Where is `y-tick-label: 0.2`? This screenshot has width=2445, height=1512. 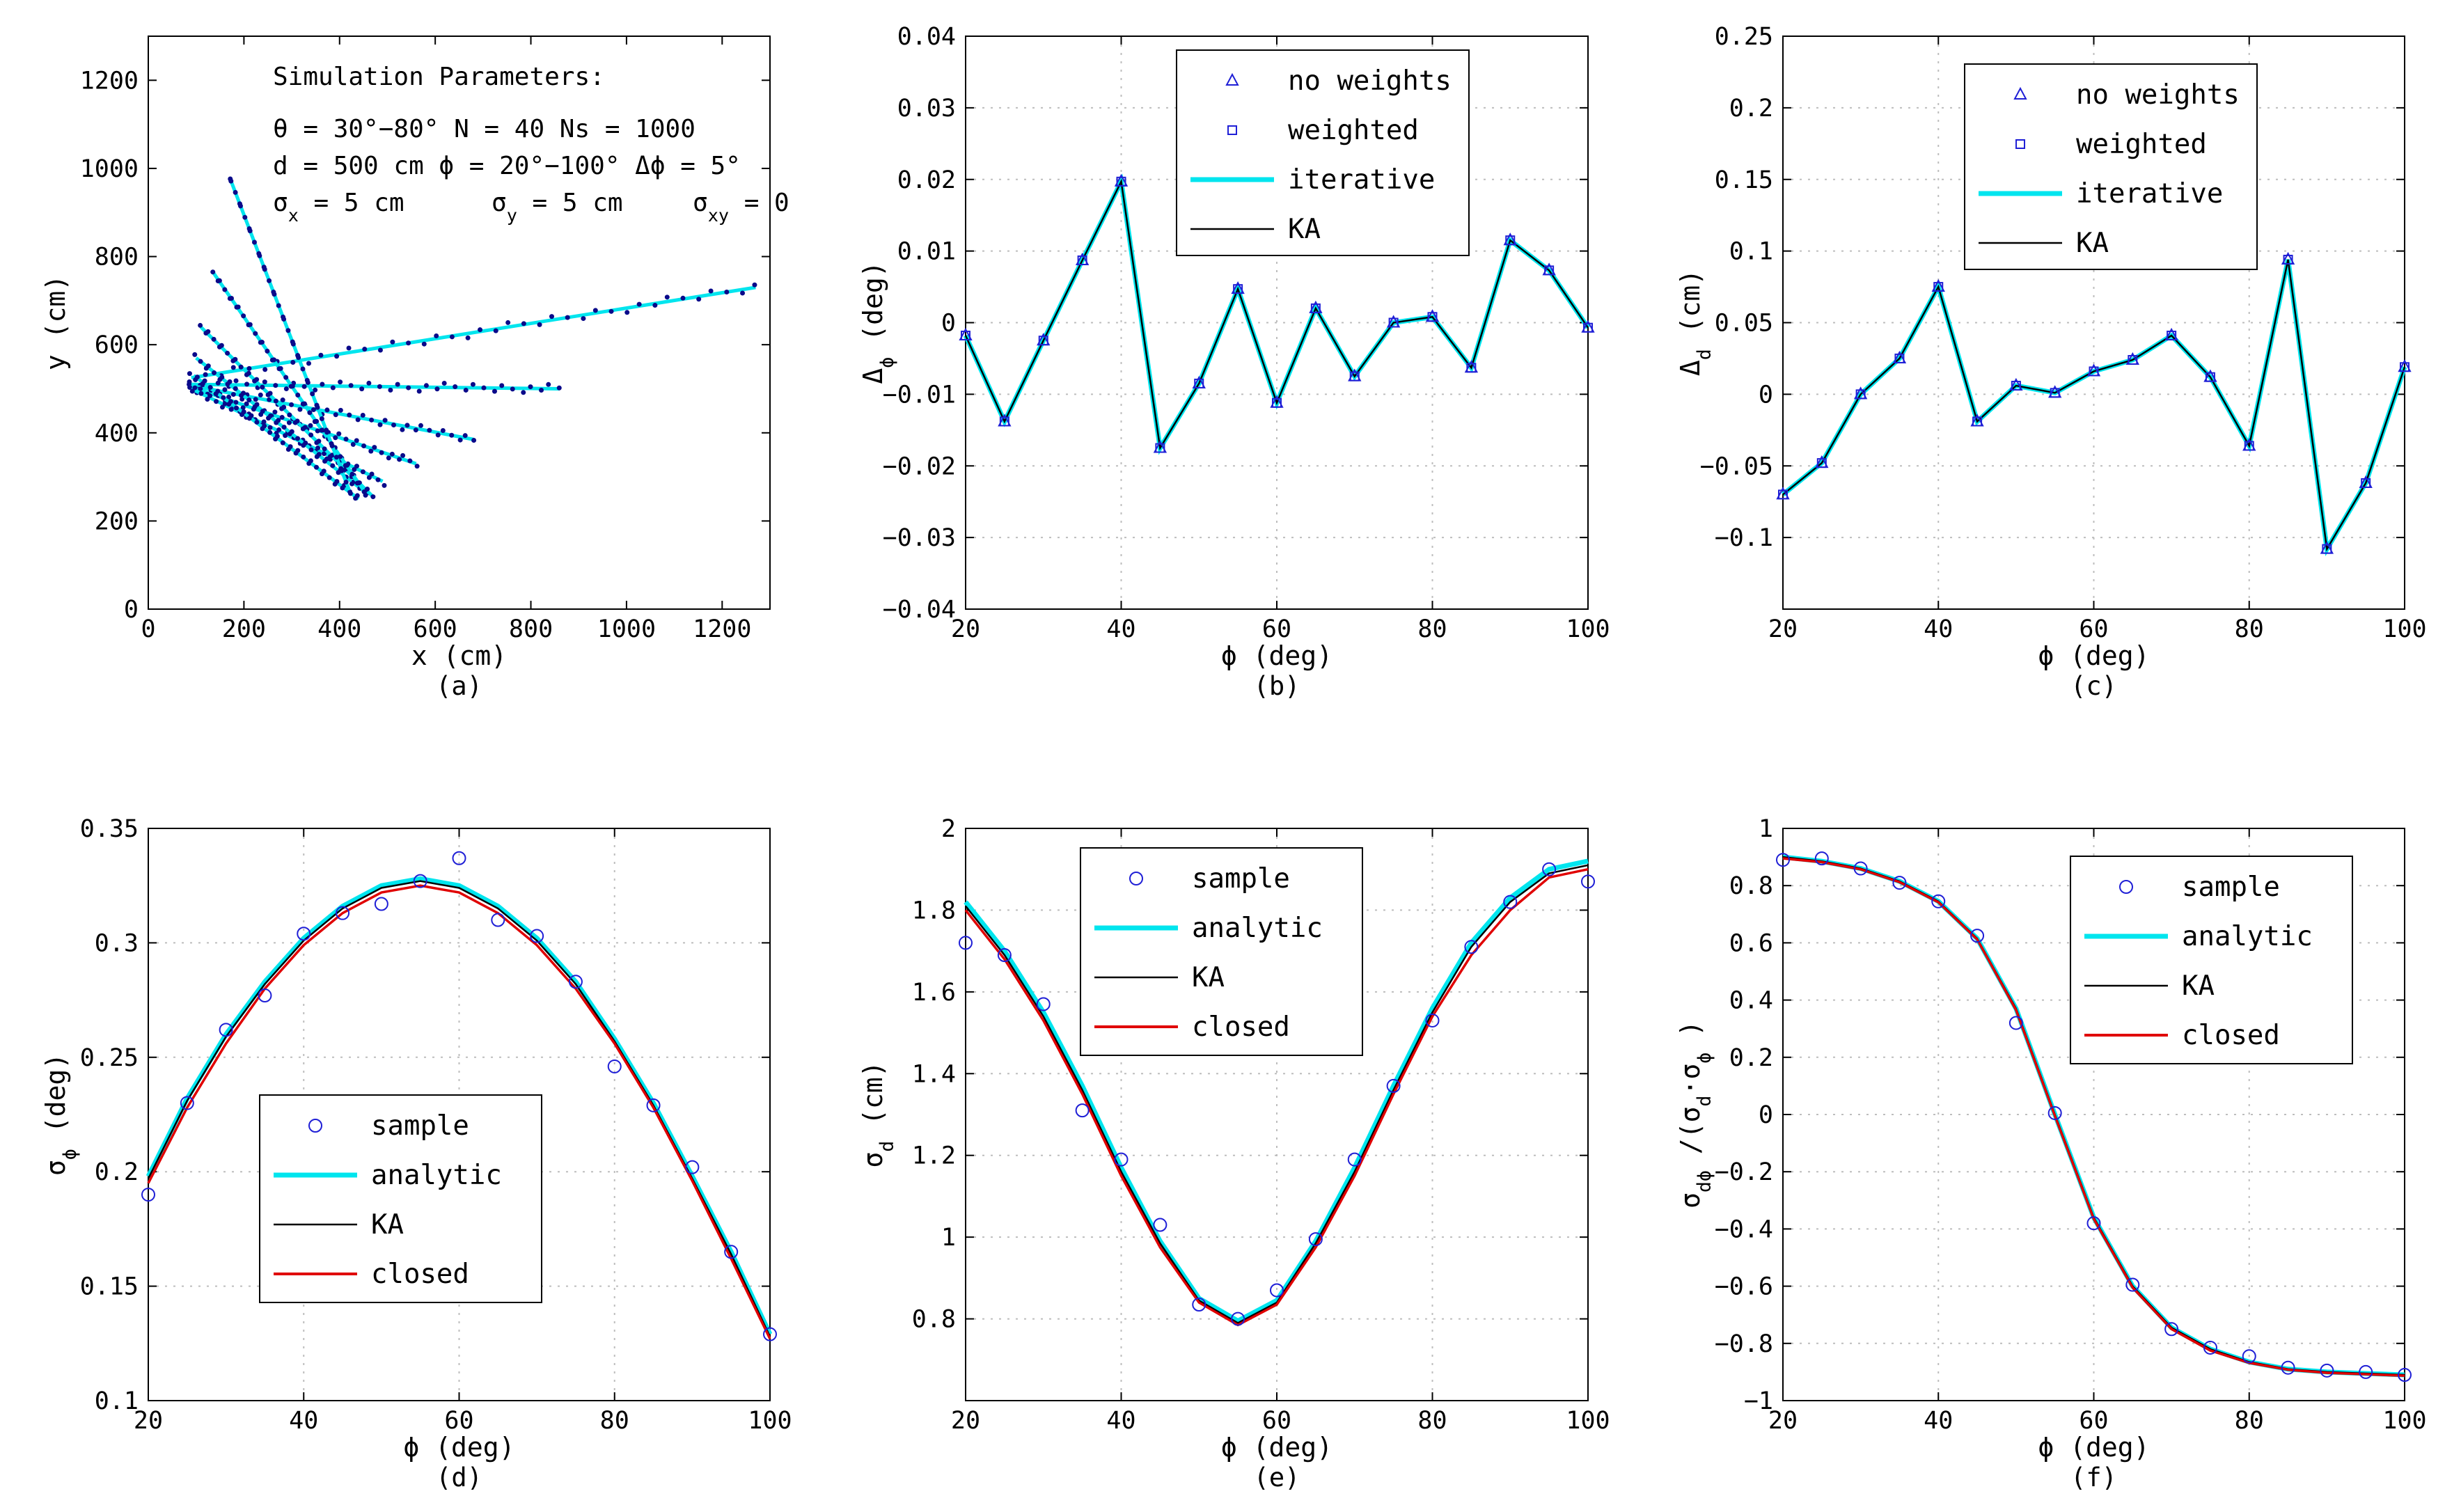 y-tick-label: 0.2 is located at coordinates (117, 1172).